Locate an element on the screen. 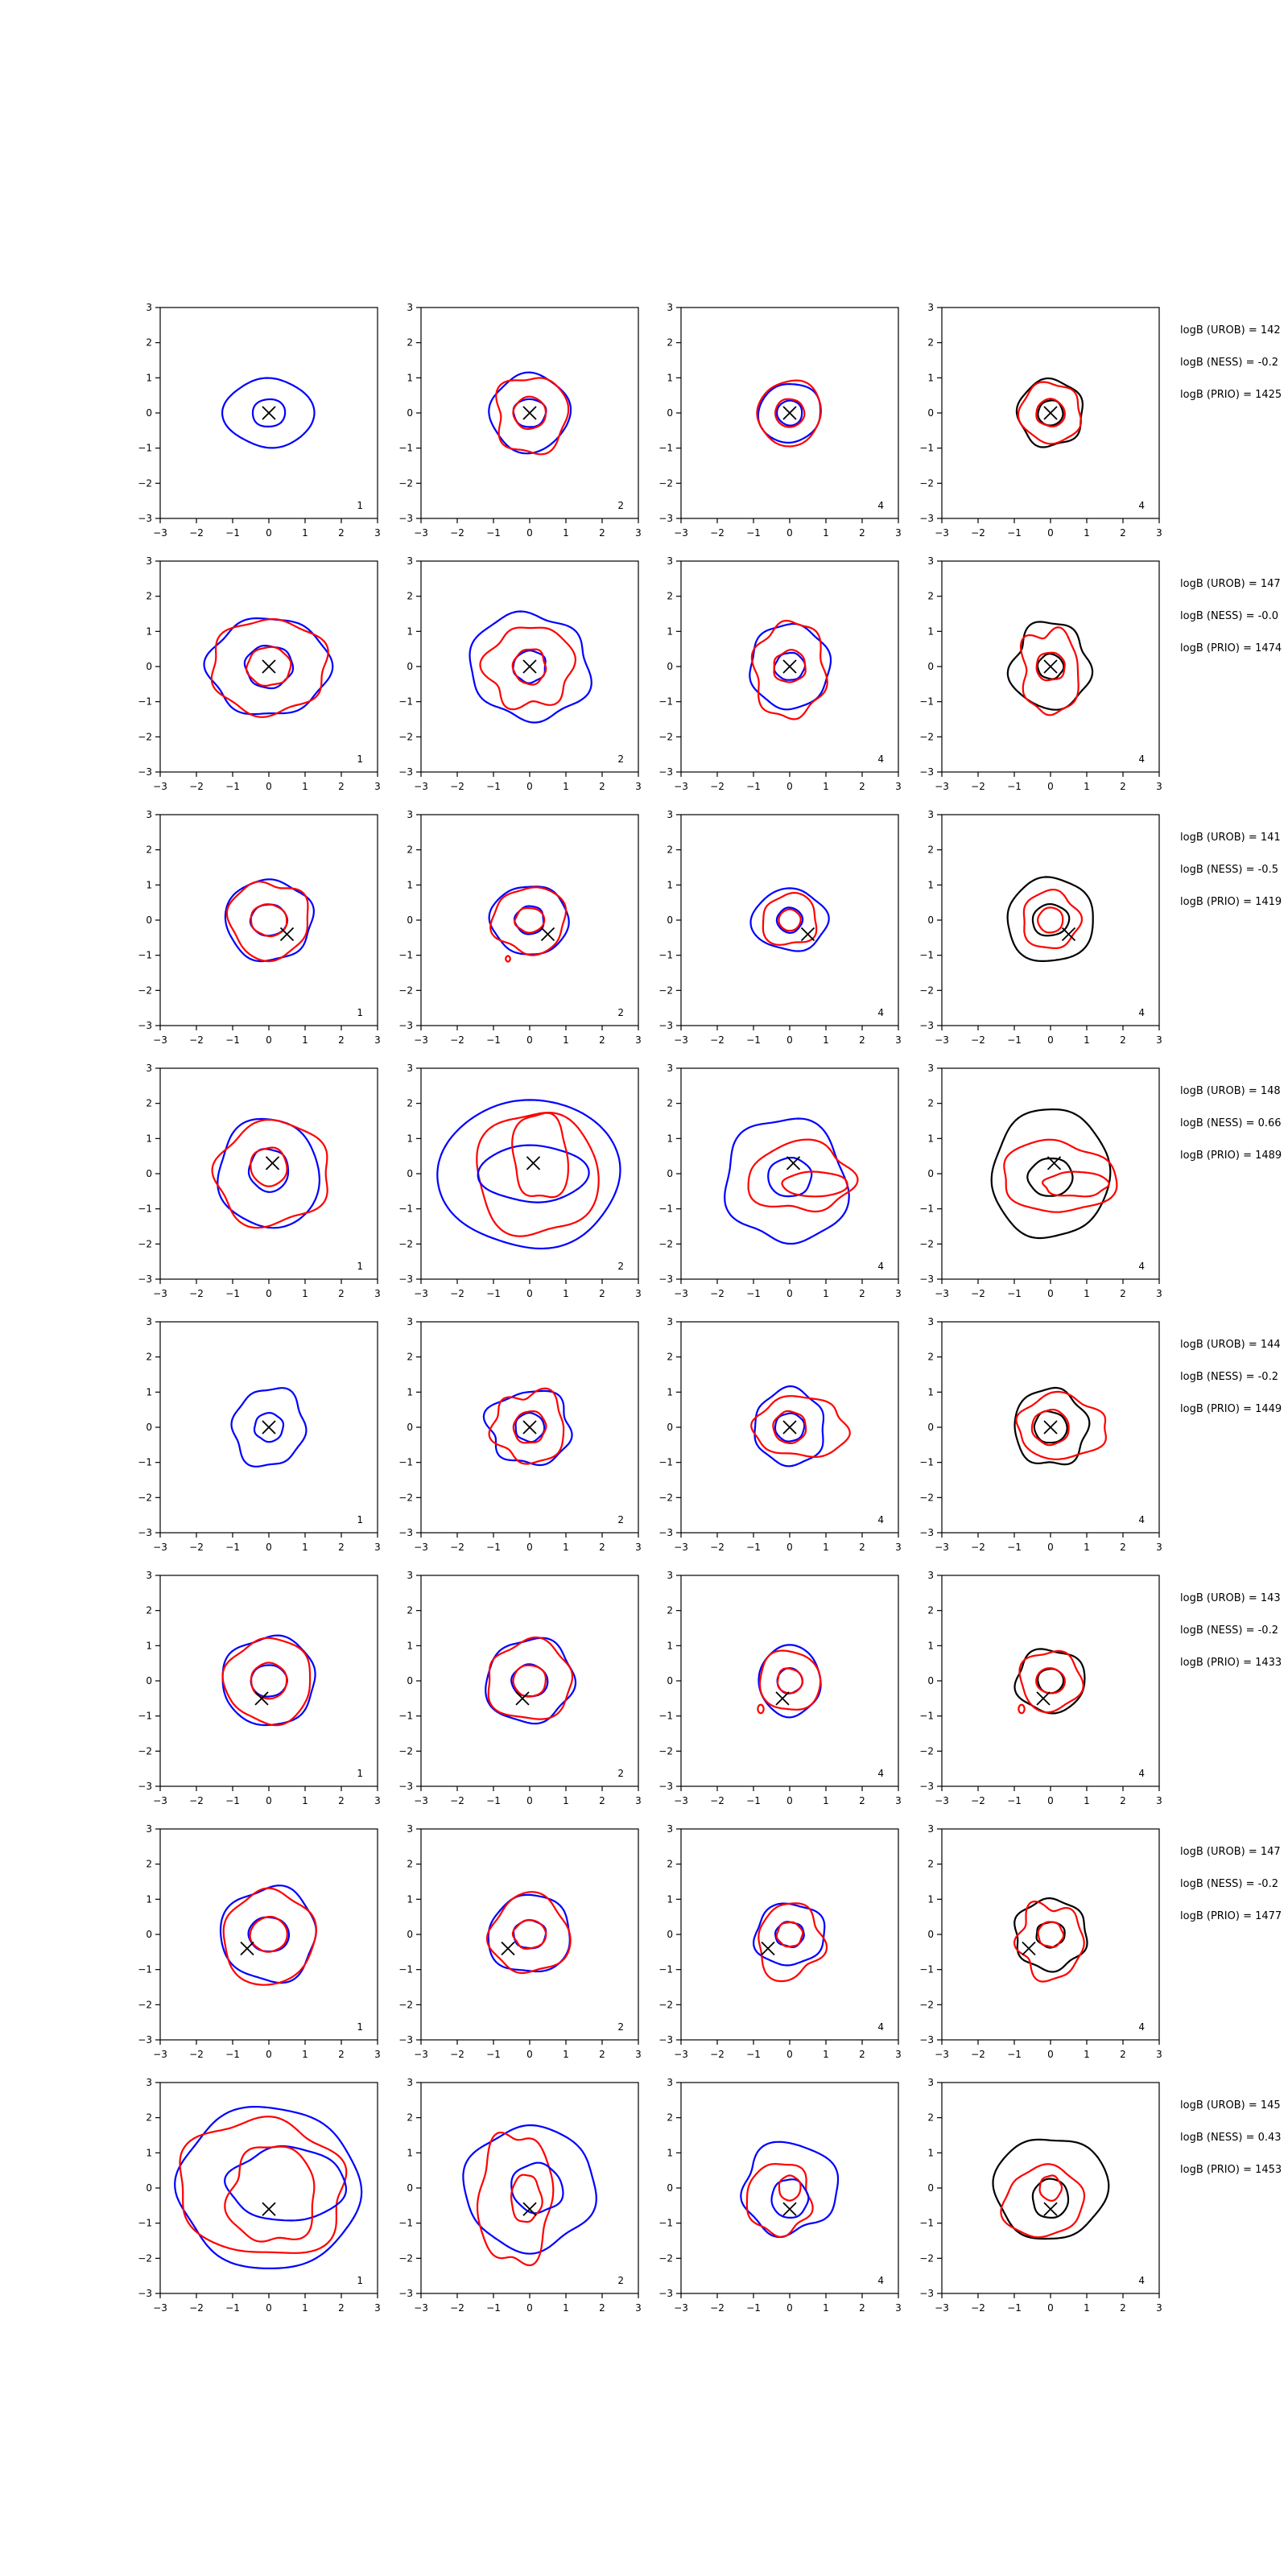 Image resolution: width=1288 pixels, height=2576 pixels. panel-corner-label: 1 is located at coordinates (360, 2027).